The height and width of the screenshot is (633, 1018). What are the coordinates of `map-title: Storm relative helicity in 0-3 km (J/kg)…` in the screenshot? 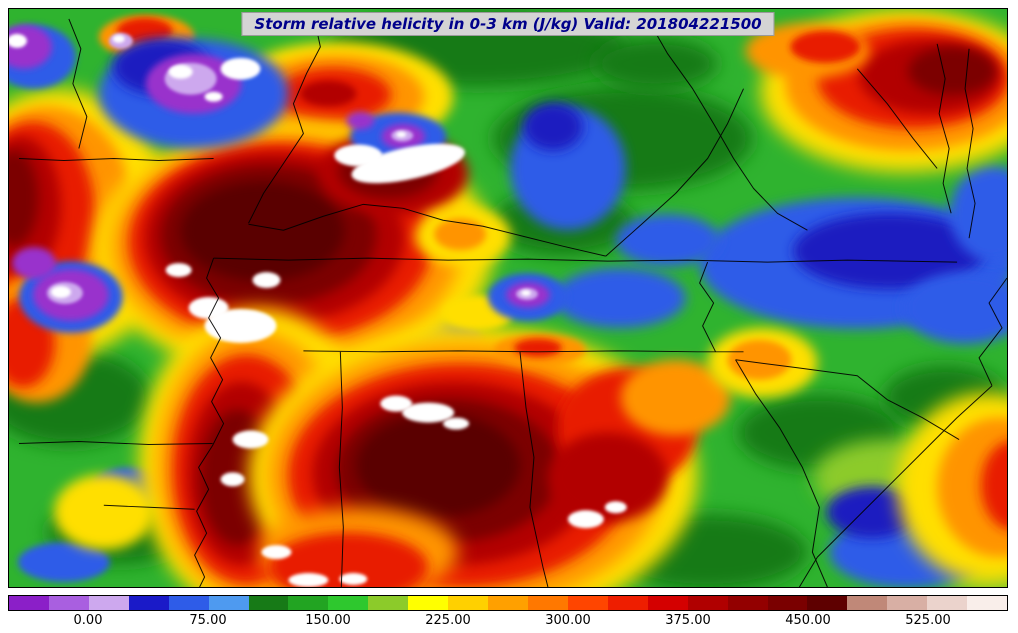 It's located at (508, 24).